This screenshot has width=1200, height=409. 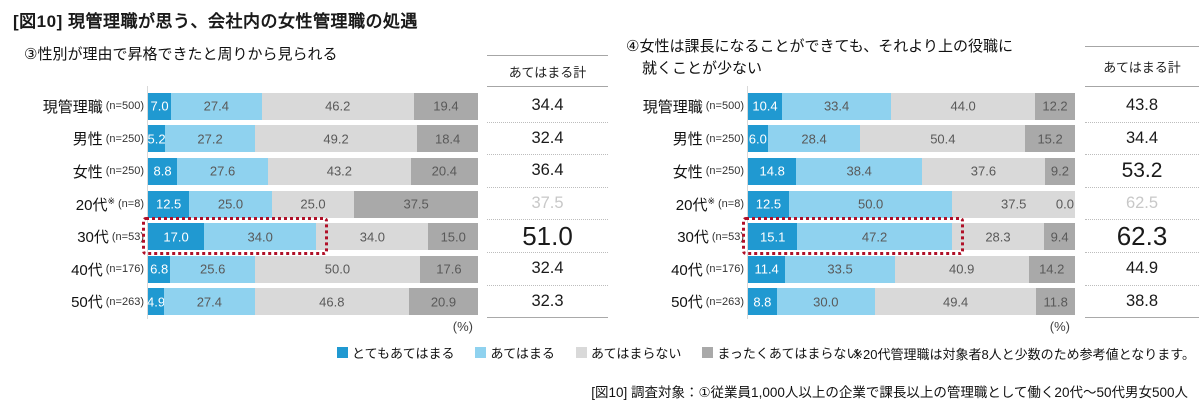 I want to click on bar-segment-3: 46.2, so click(x=337, y=106).